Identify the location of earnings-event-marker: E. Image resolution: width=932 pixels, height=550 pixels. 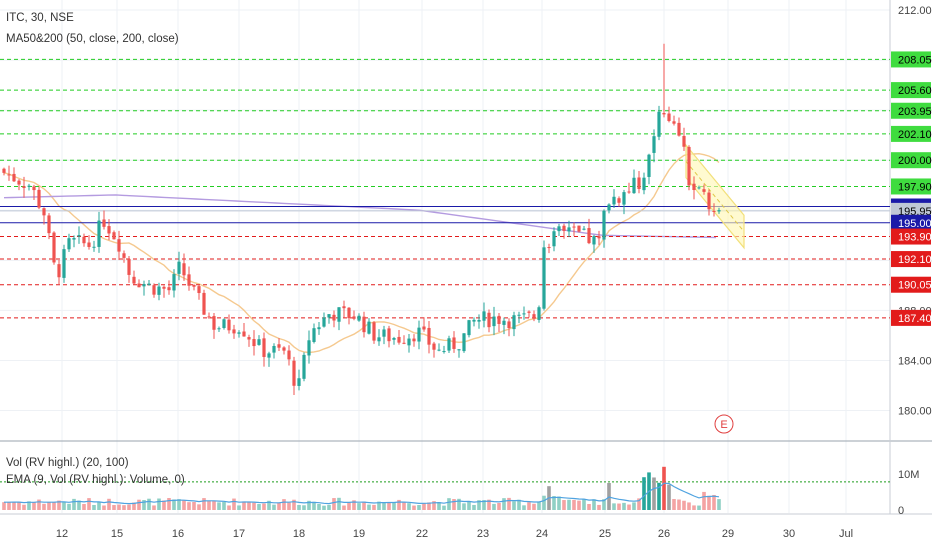
(724, 424).